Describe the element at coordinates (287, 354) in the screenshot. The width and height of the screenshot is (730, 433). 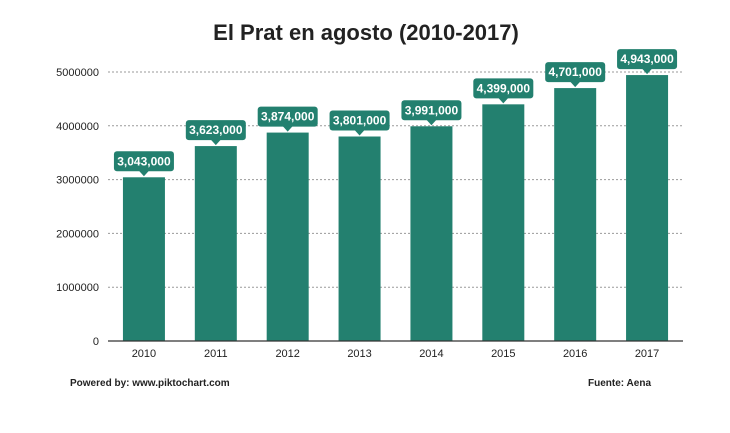
I see `x-tick-label: 2012` at that location.